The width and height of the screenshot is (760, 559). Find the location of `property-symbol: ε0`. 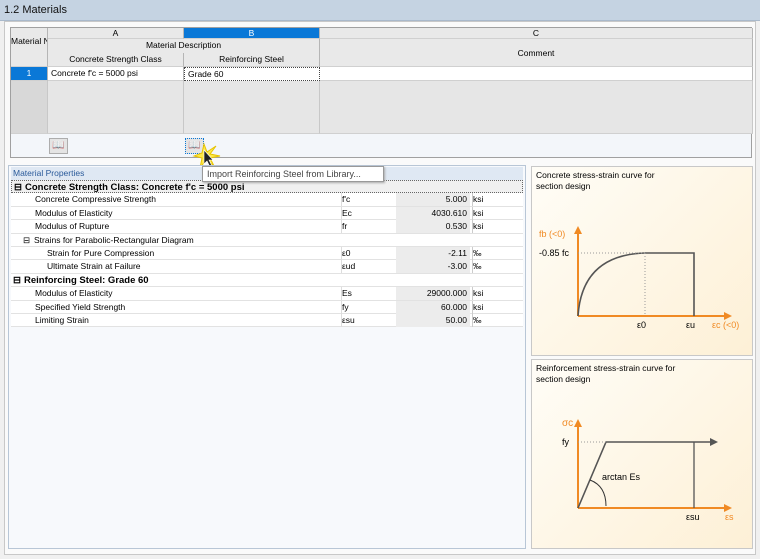

property-symbol: ε0 is located at coordinates (368, 253).